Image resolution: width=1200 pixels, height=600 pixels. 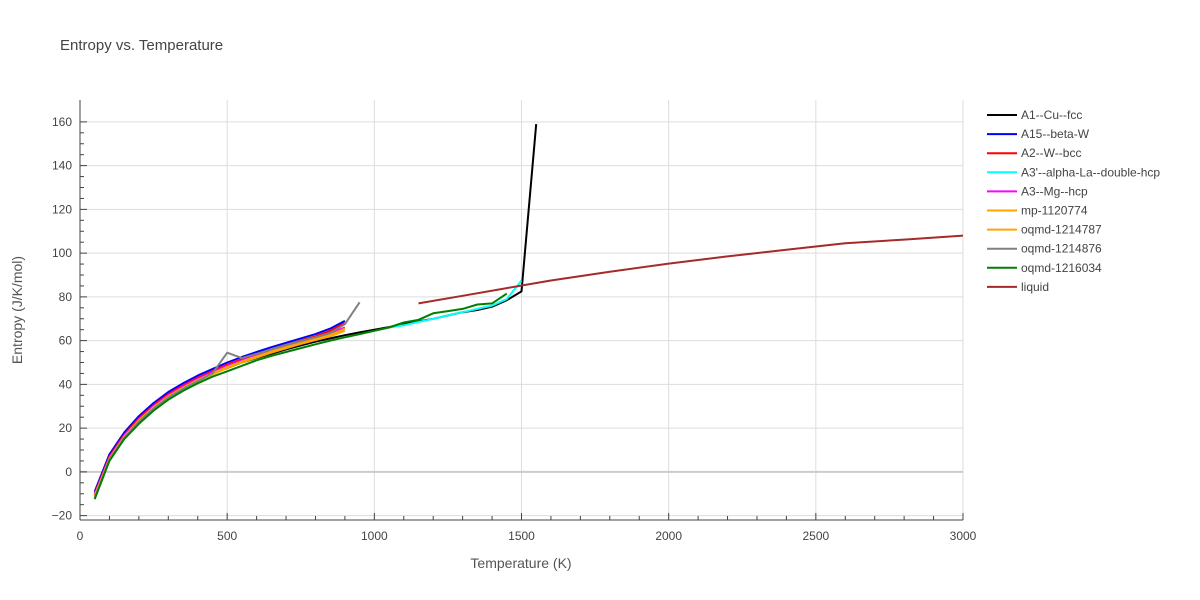 What do you see at coordinates (66, 428) in the screenshot?
I see `y-tick-label: 20` at bounding box center [66, 428].